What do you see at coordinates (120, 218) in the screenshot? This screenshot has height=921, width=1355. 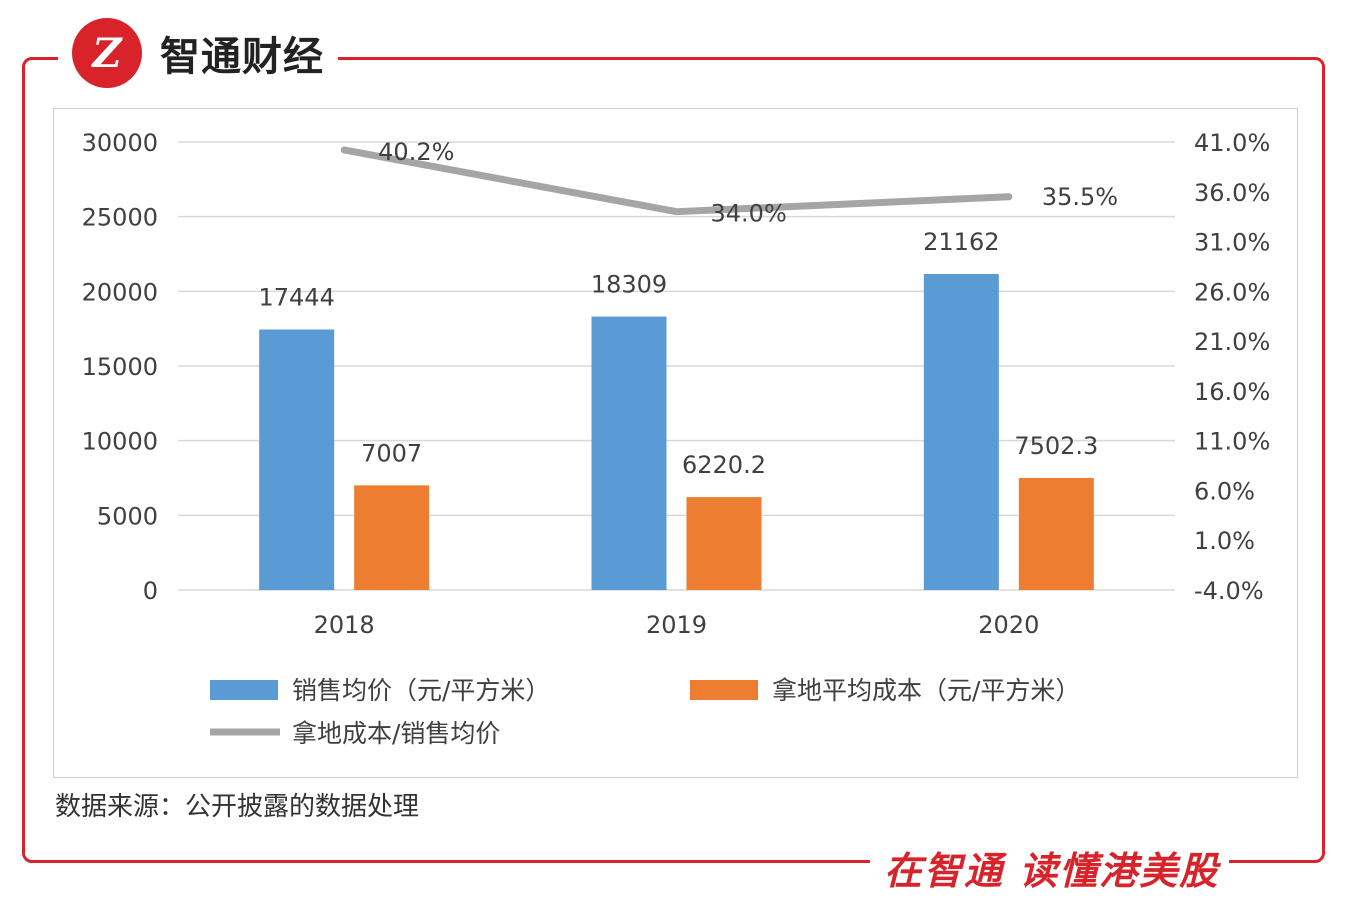 I see `y-left-tick-label: 25000` at bounding box center [120, 218].